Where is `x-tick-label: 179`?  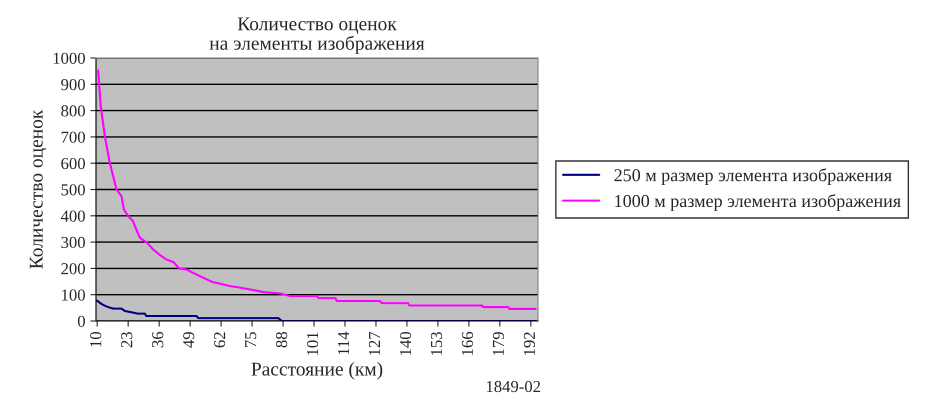
x-tick-label: 179 is located at coordinates (498, 343).